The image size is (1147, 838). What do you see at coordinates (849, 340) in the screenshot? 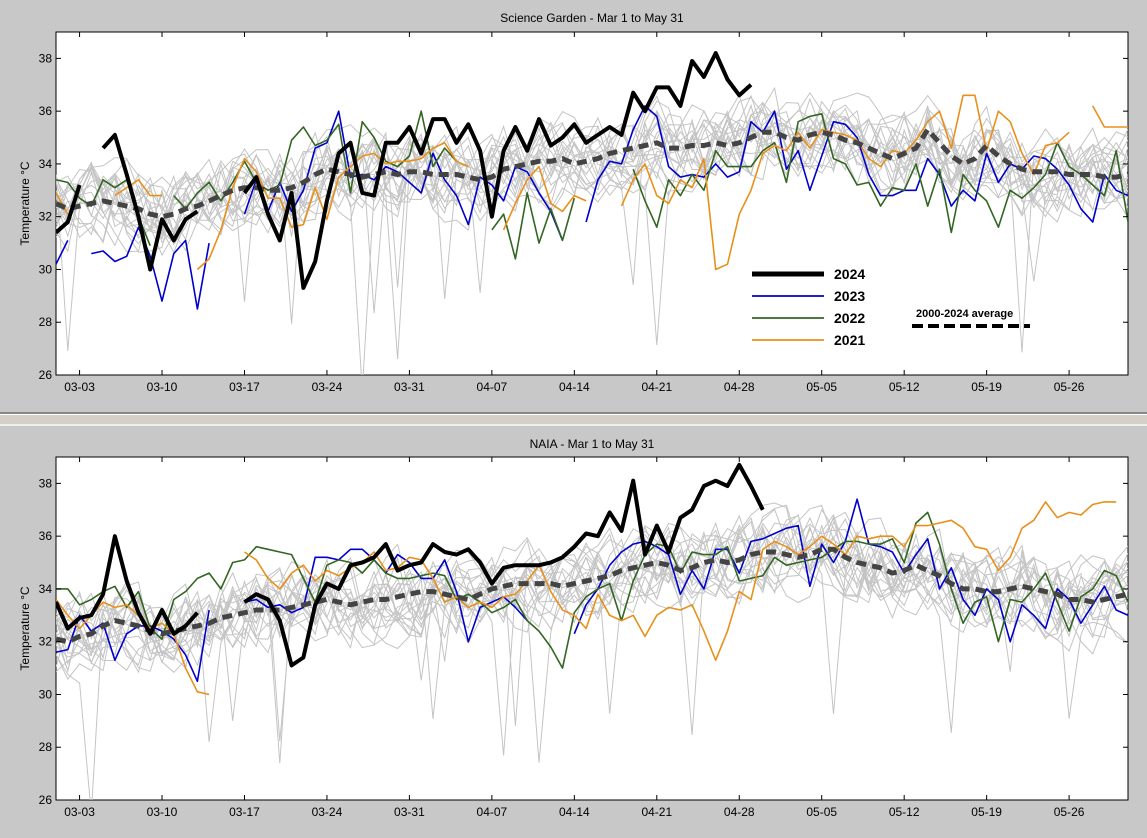
I see `legend-label: 2021` at bounding box center [849, 340].